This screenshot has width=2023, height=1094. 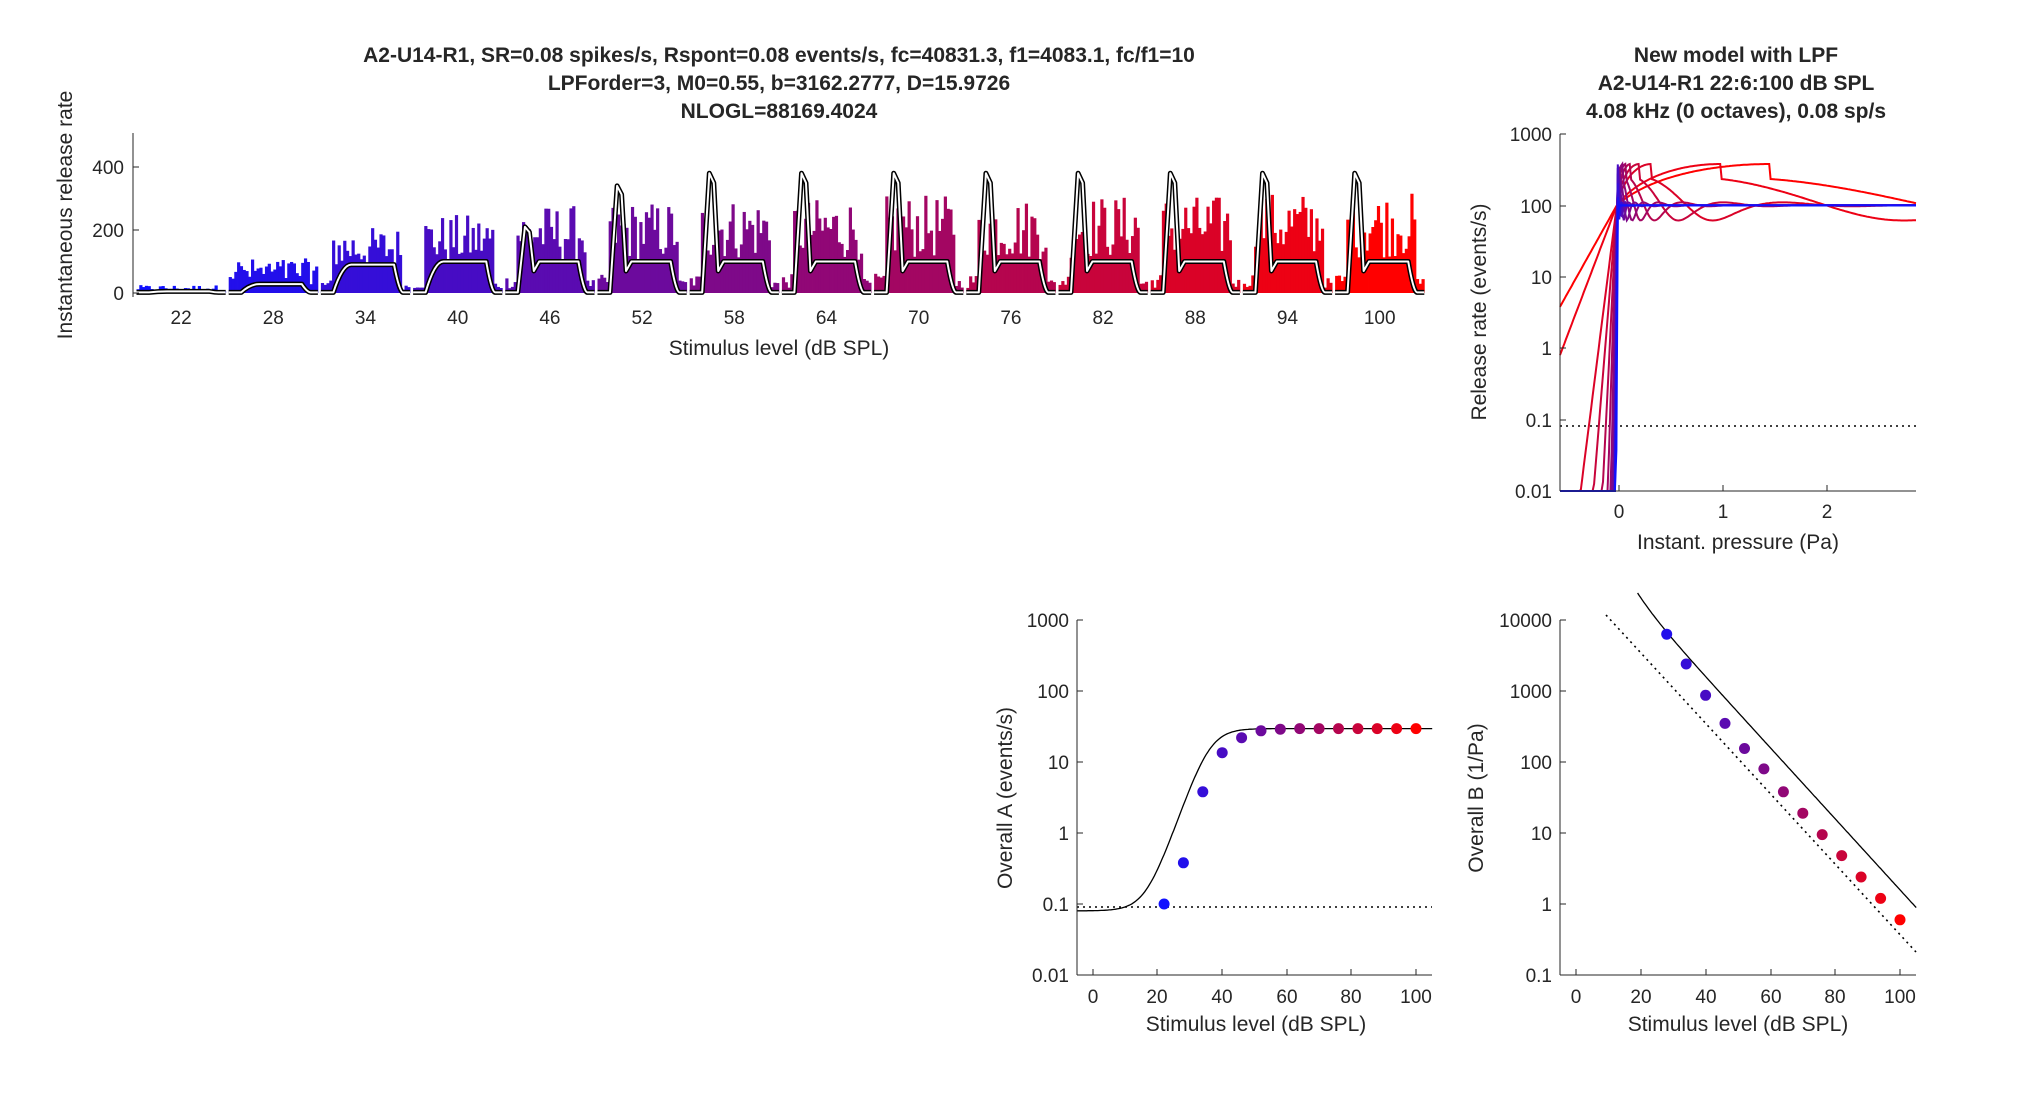 I want to click on a-points, so click(x=1290, y=816).